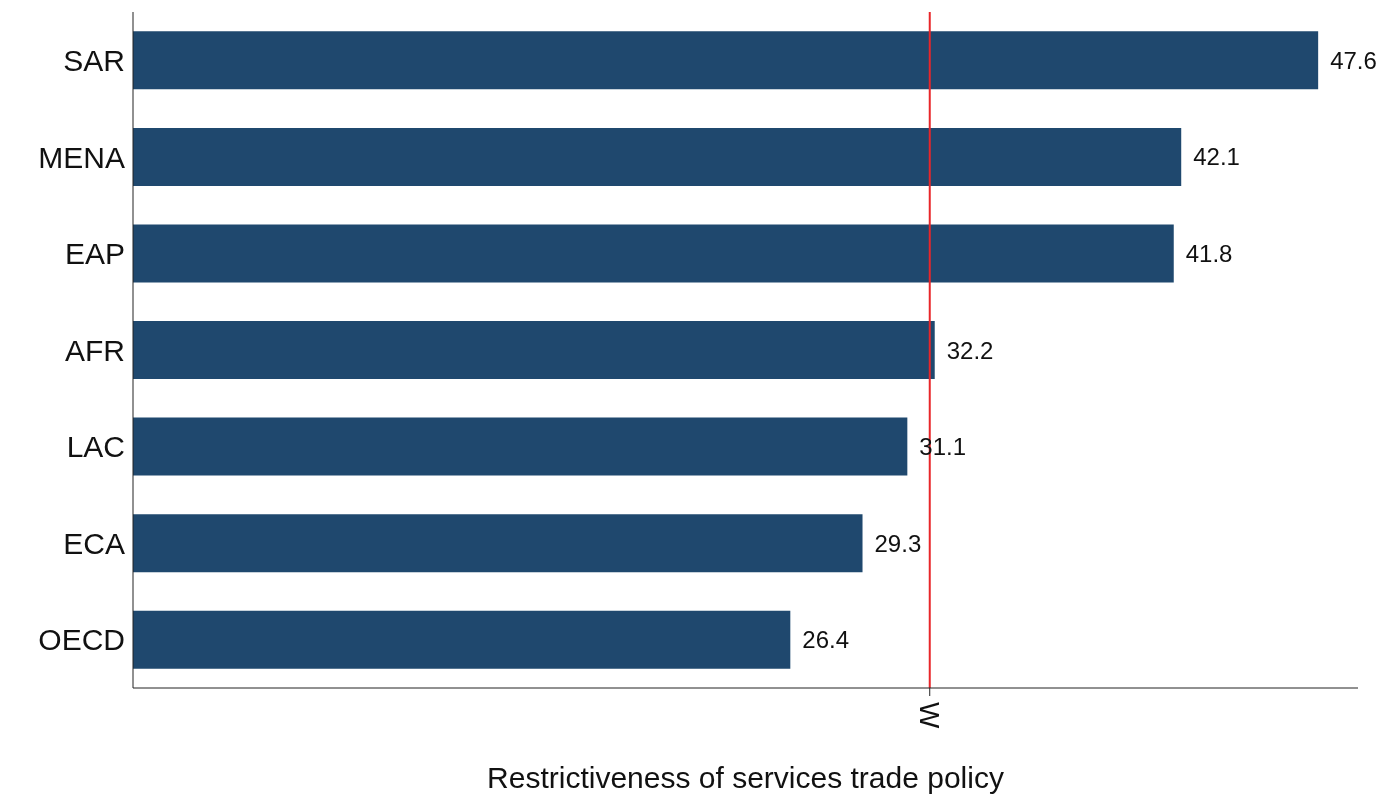 This screenshot has height=807, width=1388. Describe the element at coordinates (94, 60) in the screenshot. I see `y-tick-label: SAR` at that location.